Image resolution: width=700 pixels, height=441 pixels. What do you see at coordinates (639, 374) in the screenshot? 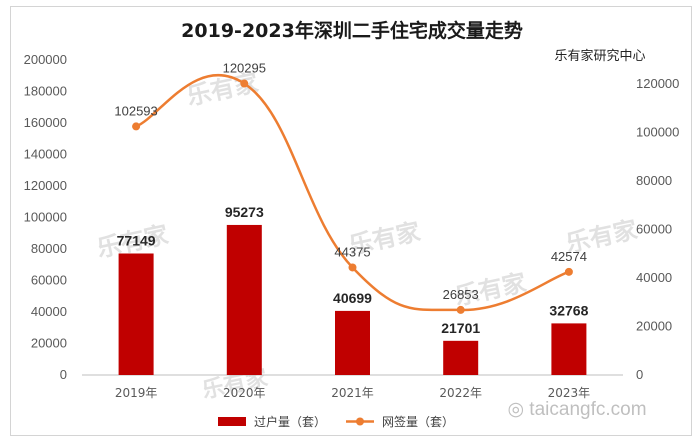
I see `y-right-tick: 0` at bounding box center [639, 374].